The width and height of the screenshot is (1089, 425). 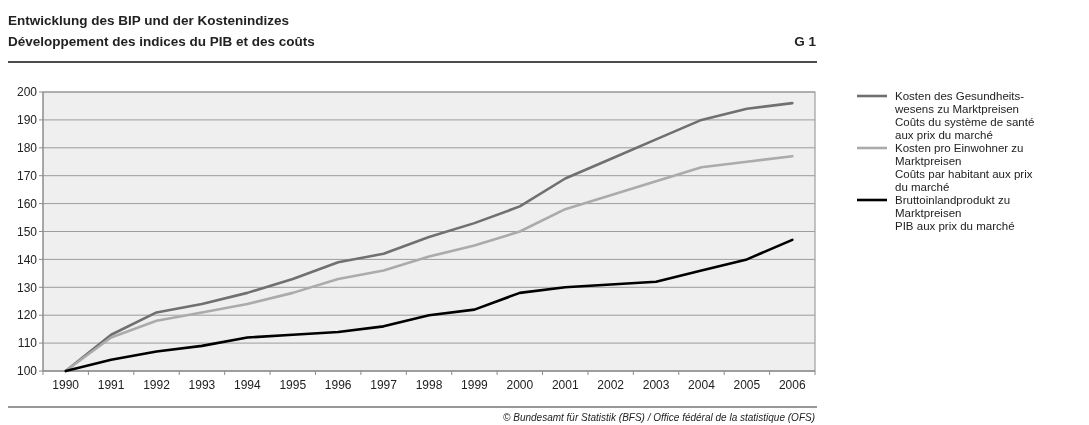 I want to click on x-tick-label: 1990, so click(x=66, y=385).